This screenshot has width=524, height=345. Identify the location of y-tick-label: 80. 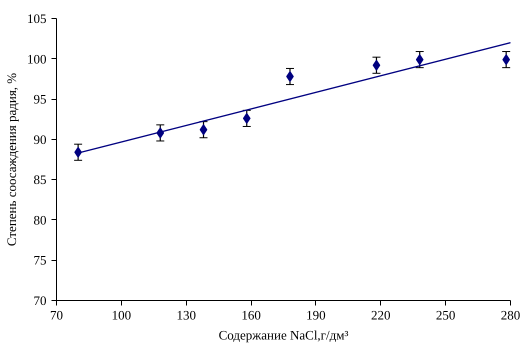
(40, 220).